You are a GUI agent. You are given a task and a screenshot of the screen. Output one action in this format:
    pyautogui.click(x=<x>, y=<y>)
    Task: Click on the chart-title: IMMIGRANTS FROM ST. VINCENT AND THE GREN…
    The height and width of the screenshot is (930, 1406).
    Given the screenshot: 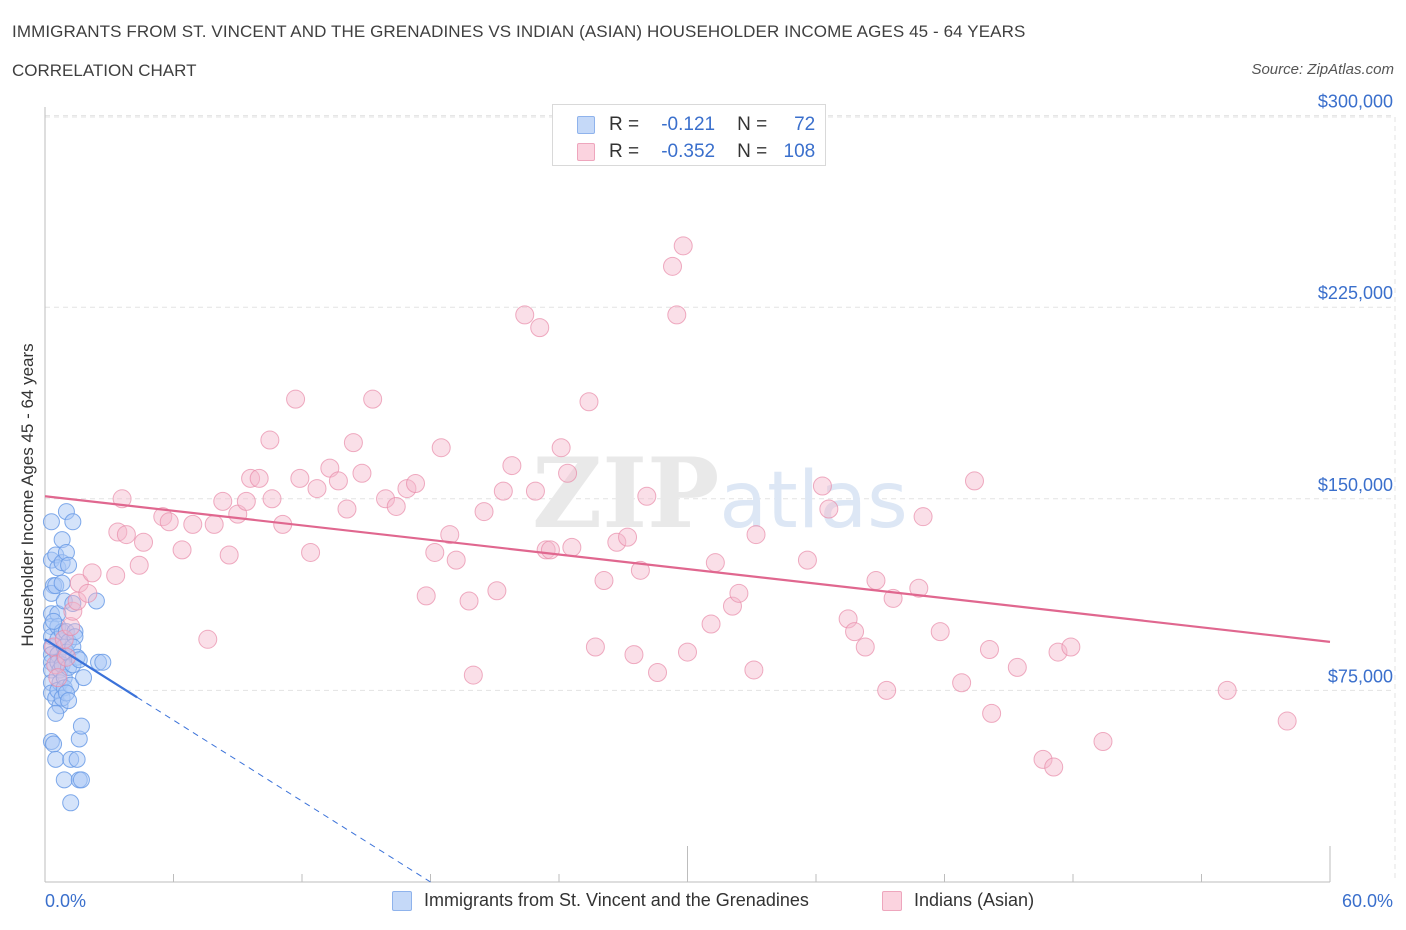 What is the action you would take?
    pyautogui.click(x=519, y=31)
    